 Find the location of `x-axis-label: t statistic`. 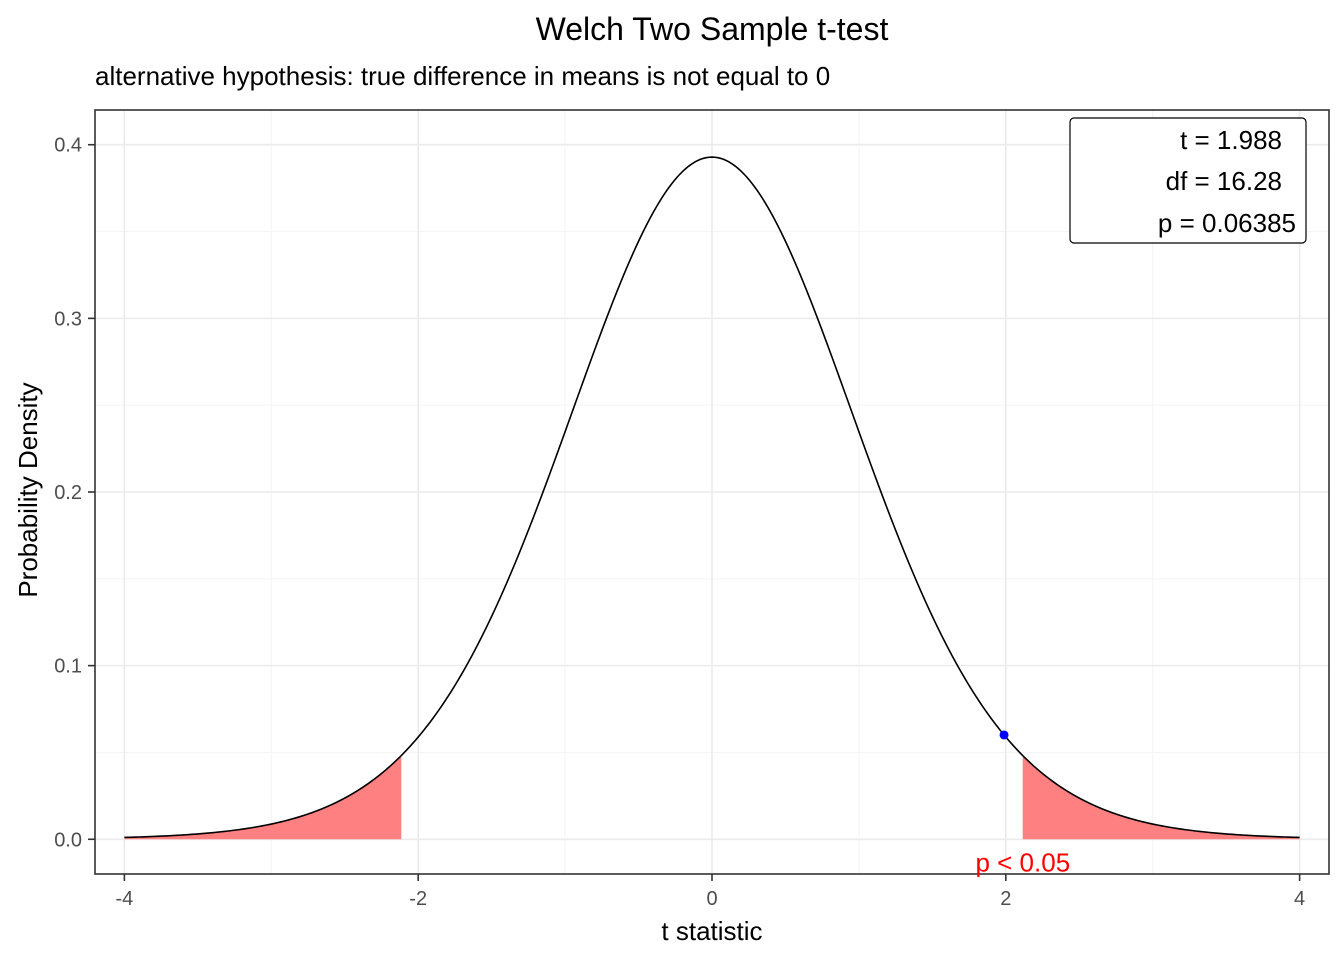

x-axis-label: t statistic is located at coordinates (711, 931).